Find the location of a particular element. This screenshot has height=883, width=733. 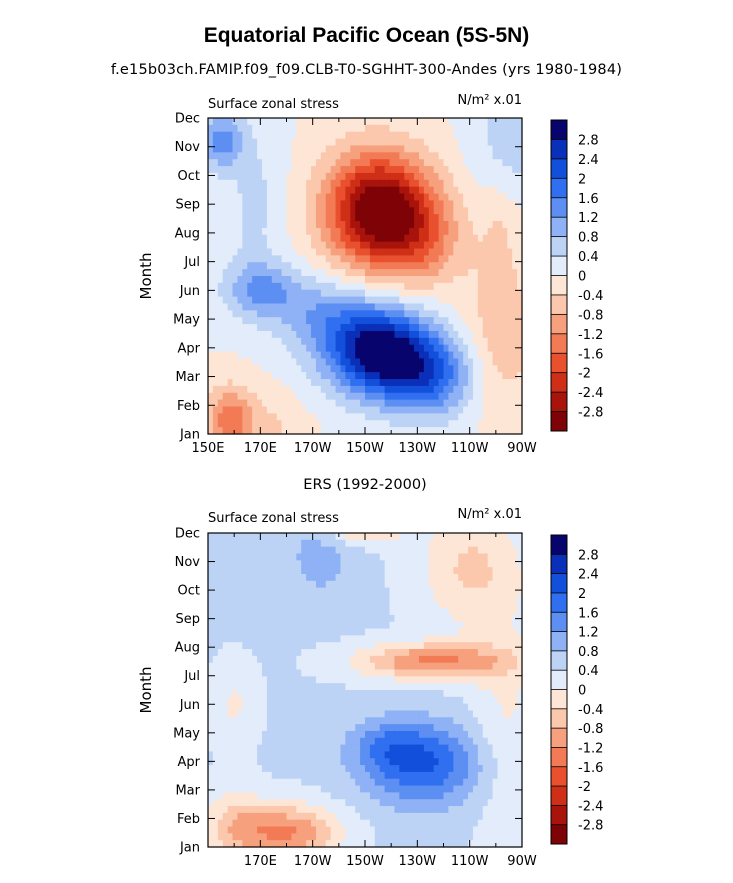

second-panel-title: ERS (1992-2000) is located at coordinates (365, 485).